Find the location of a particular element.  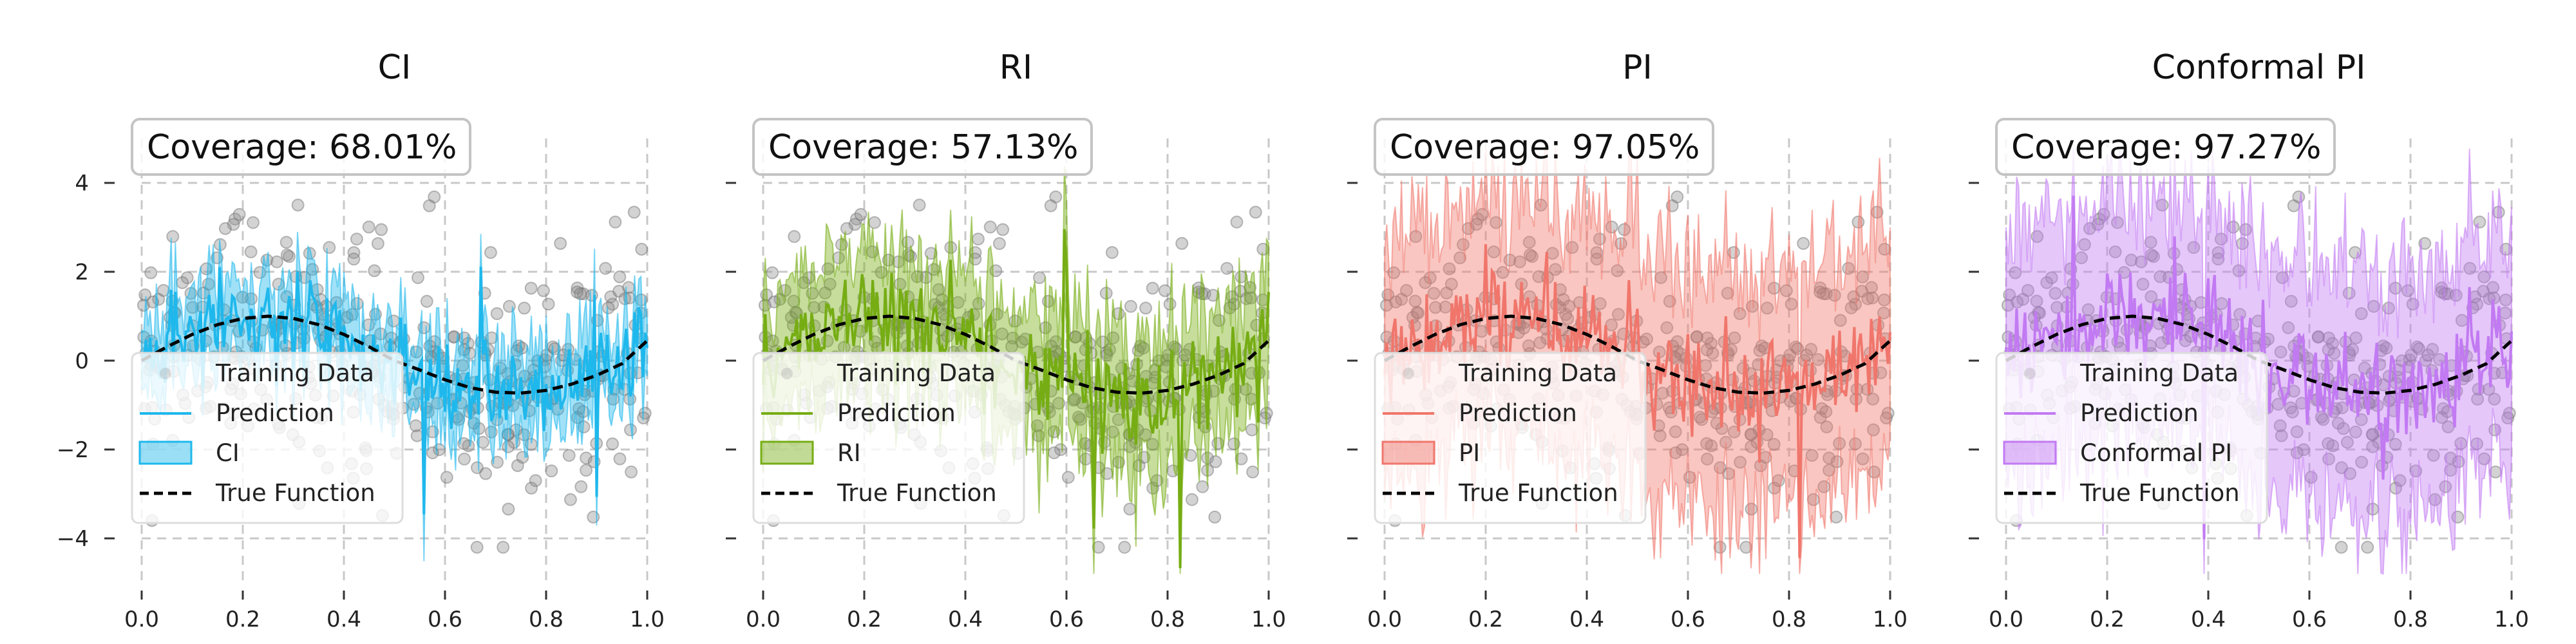

coverage-label: Coverage: 97.05% is located at coordinates (1545, 147).